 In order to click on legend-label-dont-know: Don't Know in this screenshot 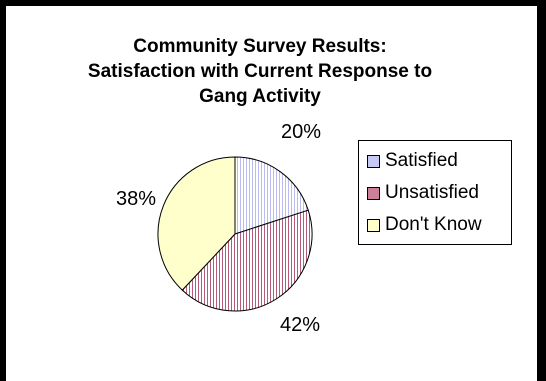, I will do `click(433, 224)`.